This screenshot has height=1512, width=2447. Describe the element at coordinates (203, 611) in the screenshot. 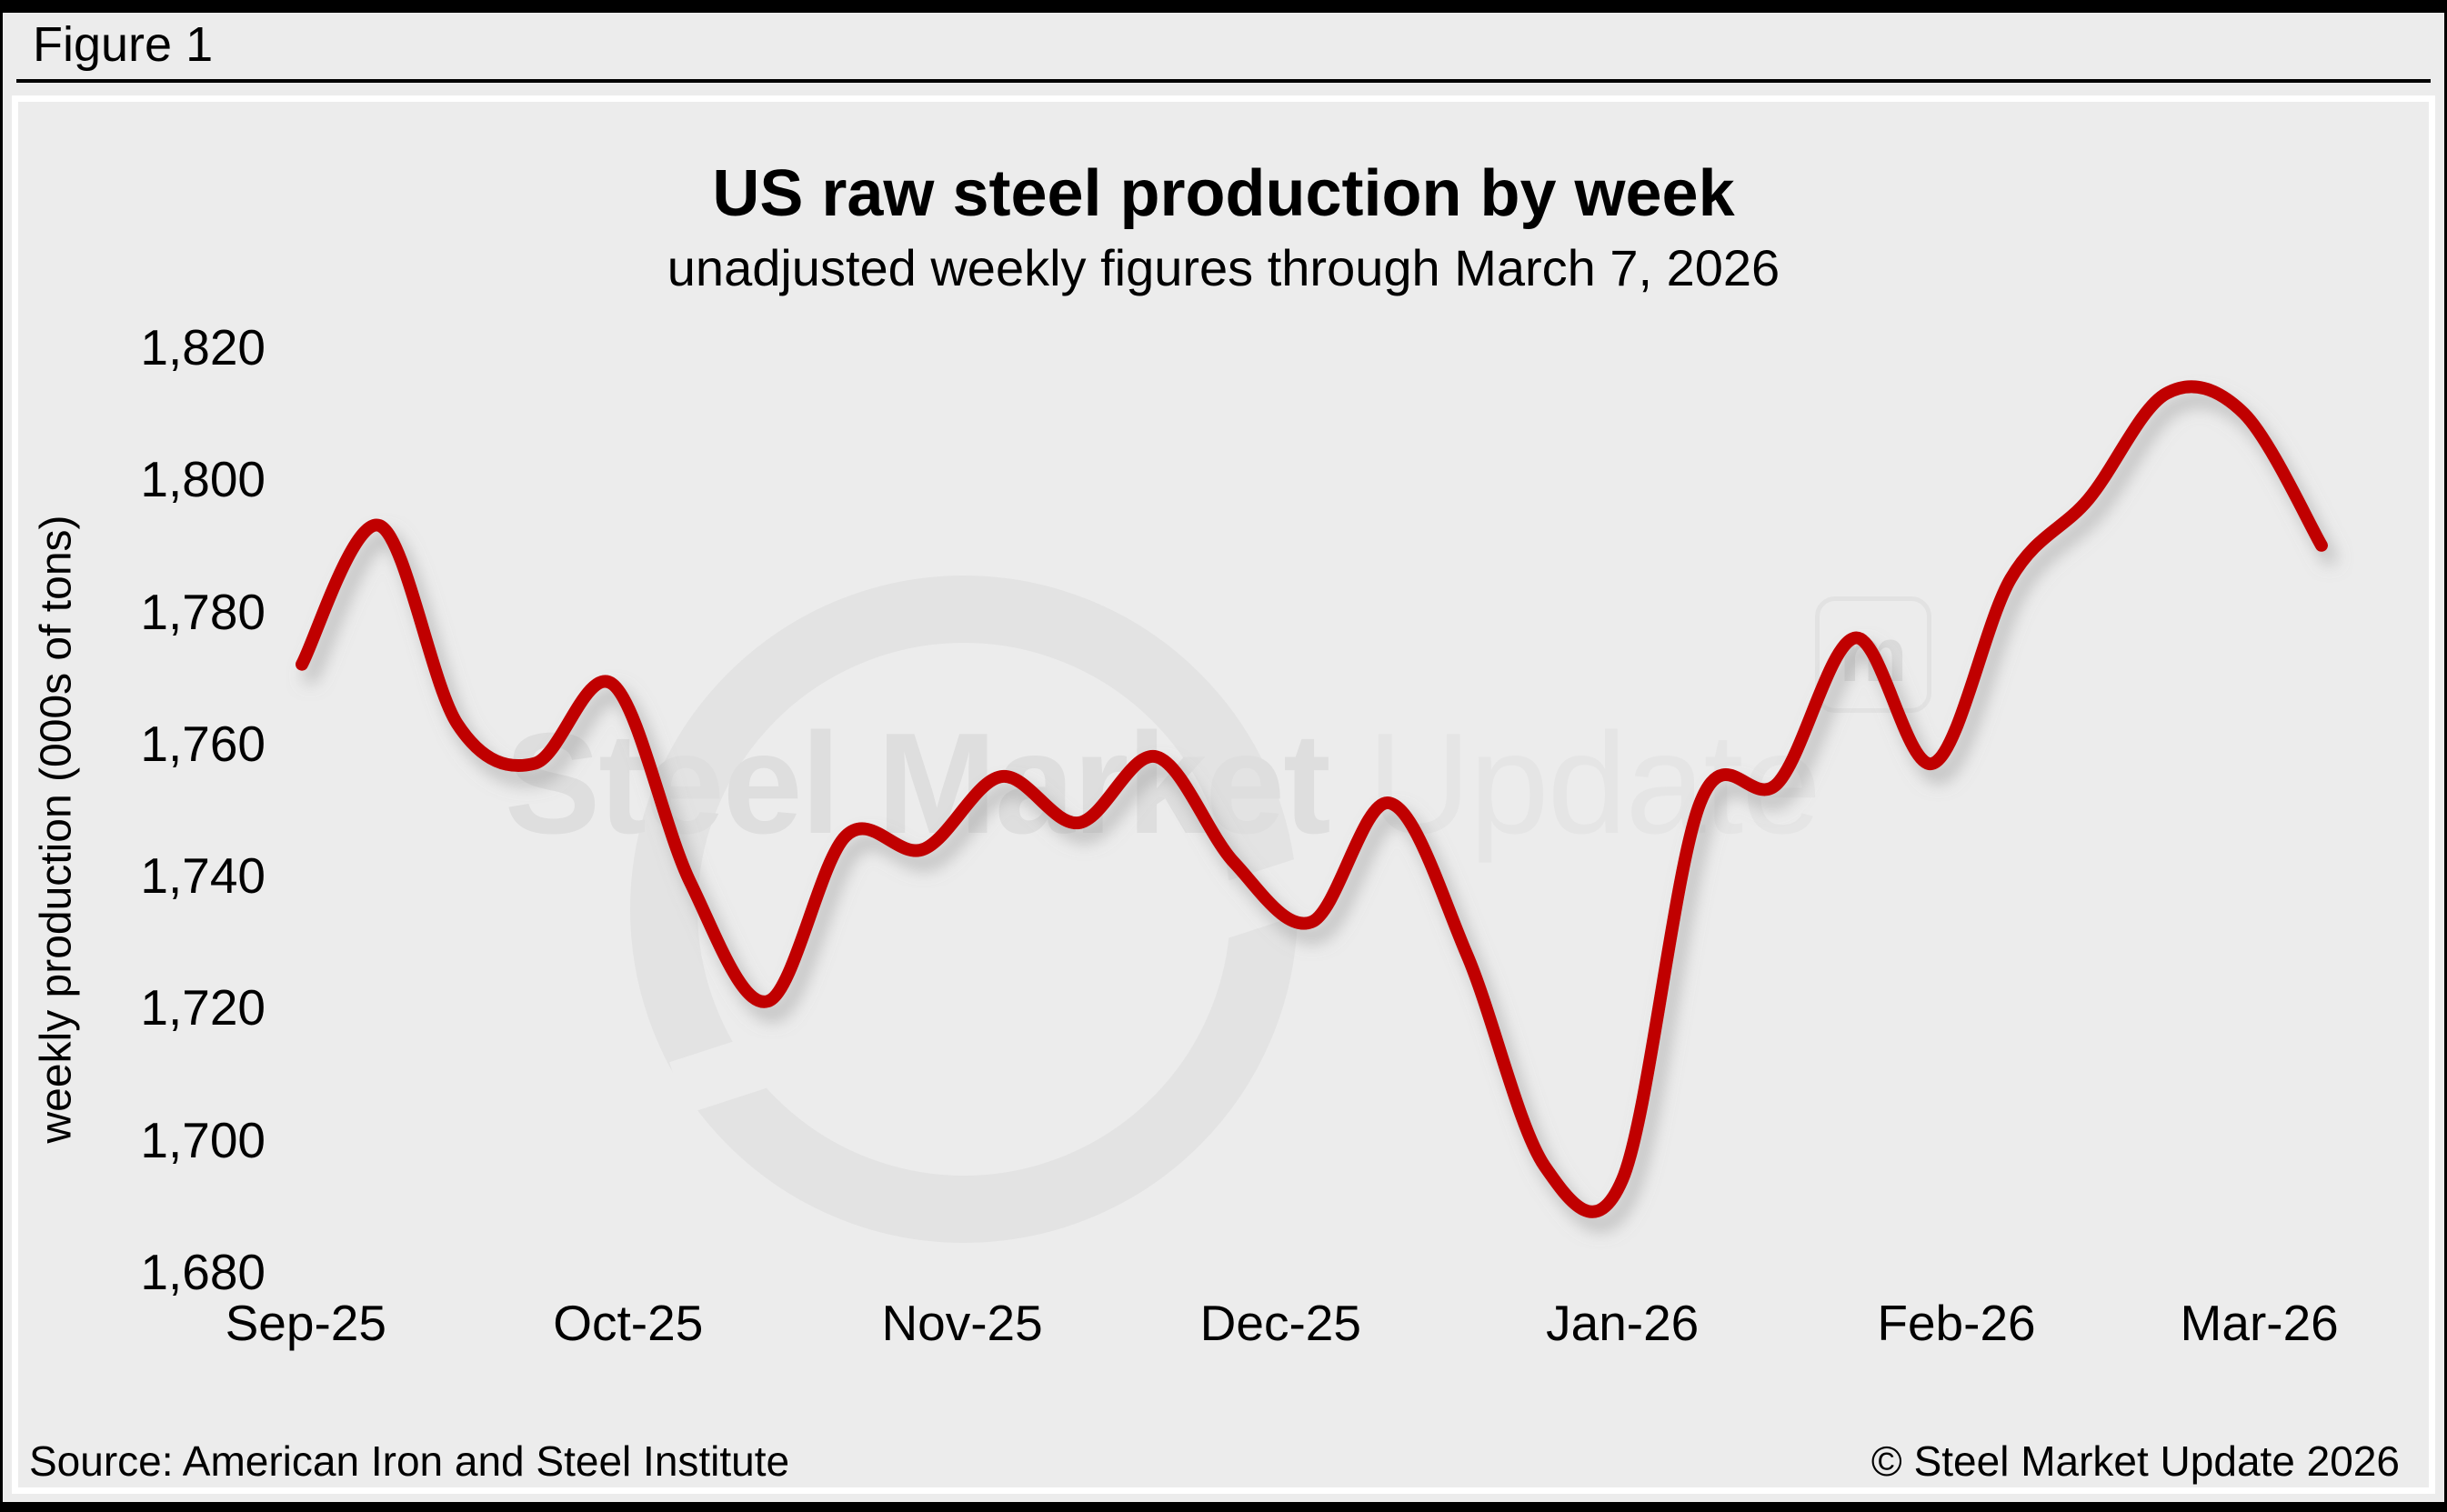

I see `y-tick-label: 1,780` at that location.